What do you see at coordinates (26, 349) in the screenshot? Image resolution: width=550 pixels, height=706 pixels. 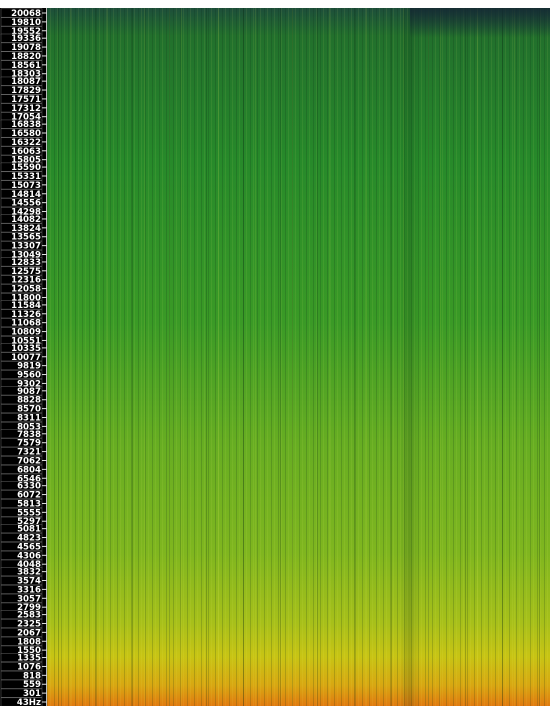 I see `y-tick-label: 10335` at bounding box center [26, 349].